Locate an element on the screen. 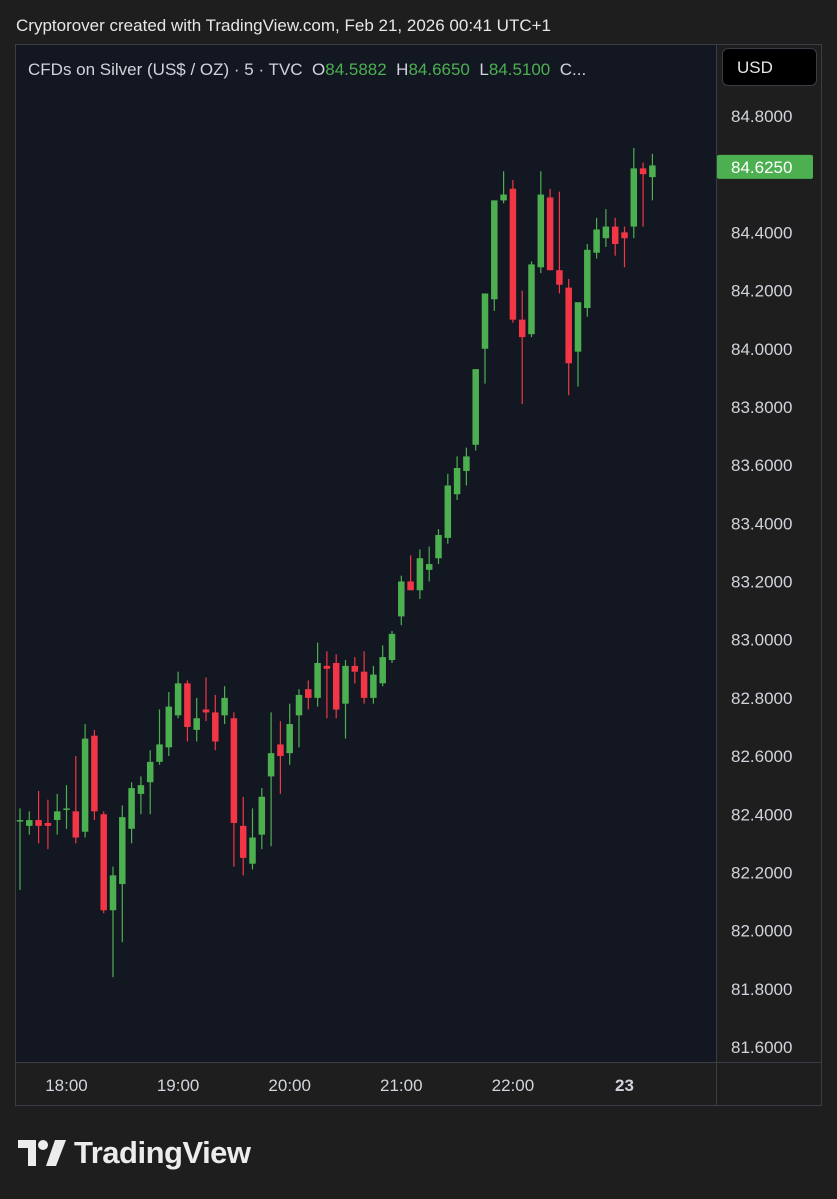 Image resolution: width=837 pixels, height=1199 pixels. price-axis is located at coordinates (768, 575).